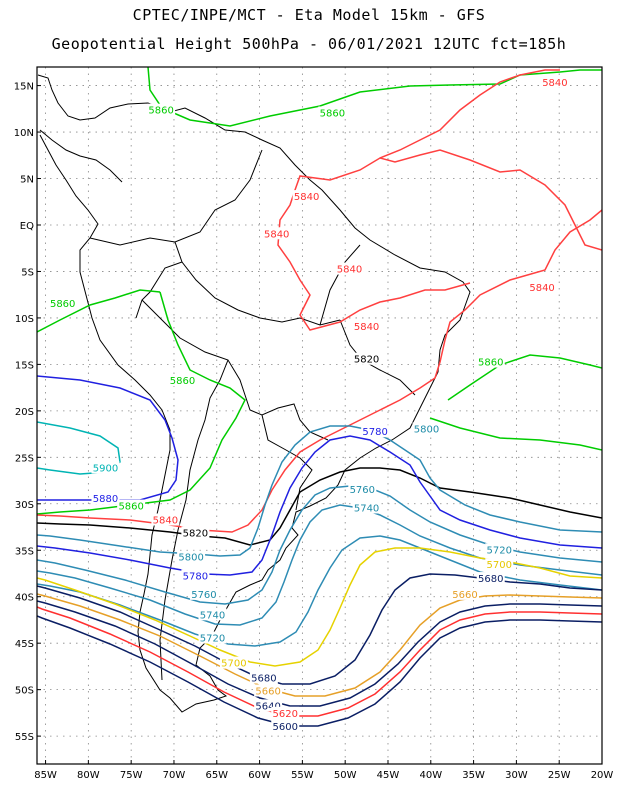  What do you see at coordinates (559, 775) in the screenshot?
I see `lon-tick-label: 25W` at bounding box center [559, 775].